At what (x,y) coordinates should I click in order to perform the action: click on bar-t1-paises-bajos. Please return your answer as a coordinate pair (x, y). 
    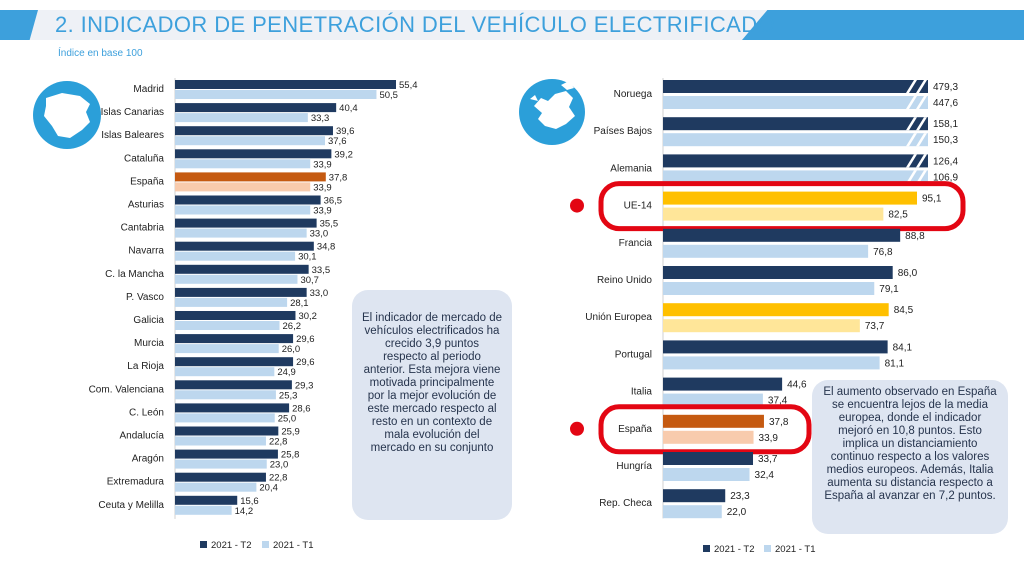
    Looking at the image, I should click on (795, 140).